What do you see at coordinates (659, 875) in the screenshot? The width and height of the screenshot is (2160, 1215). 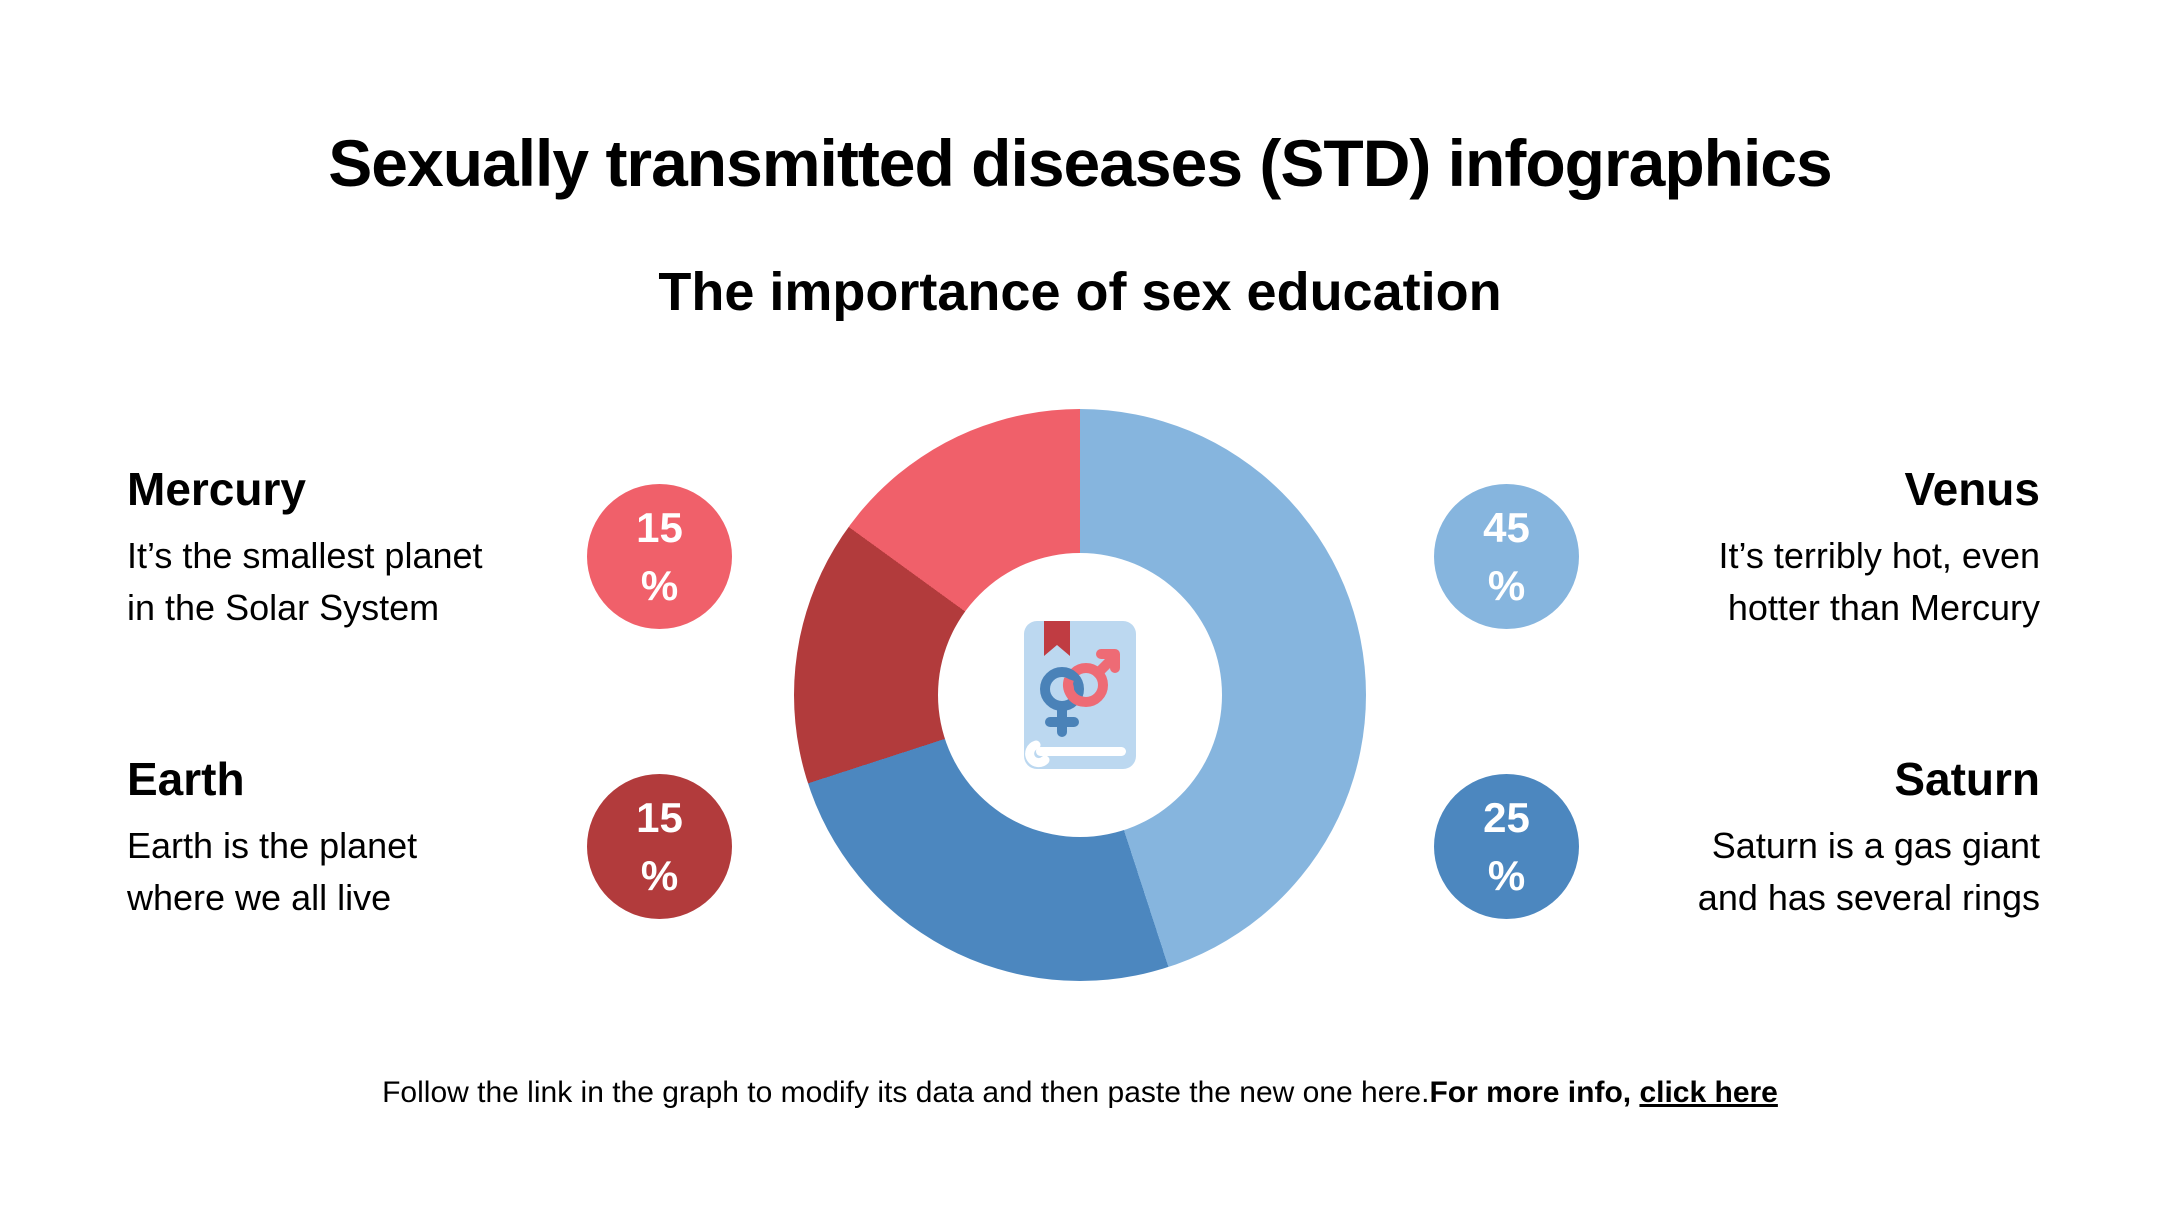 I see `earth-percent-unit: %` at bounding box center [659, 875].